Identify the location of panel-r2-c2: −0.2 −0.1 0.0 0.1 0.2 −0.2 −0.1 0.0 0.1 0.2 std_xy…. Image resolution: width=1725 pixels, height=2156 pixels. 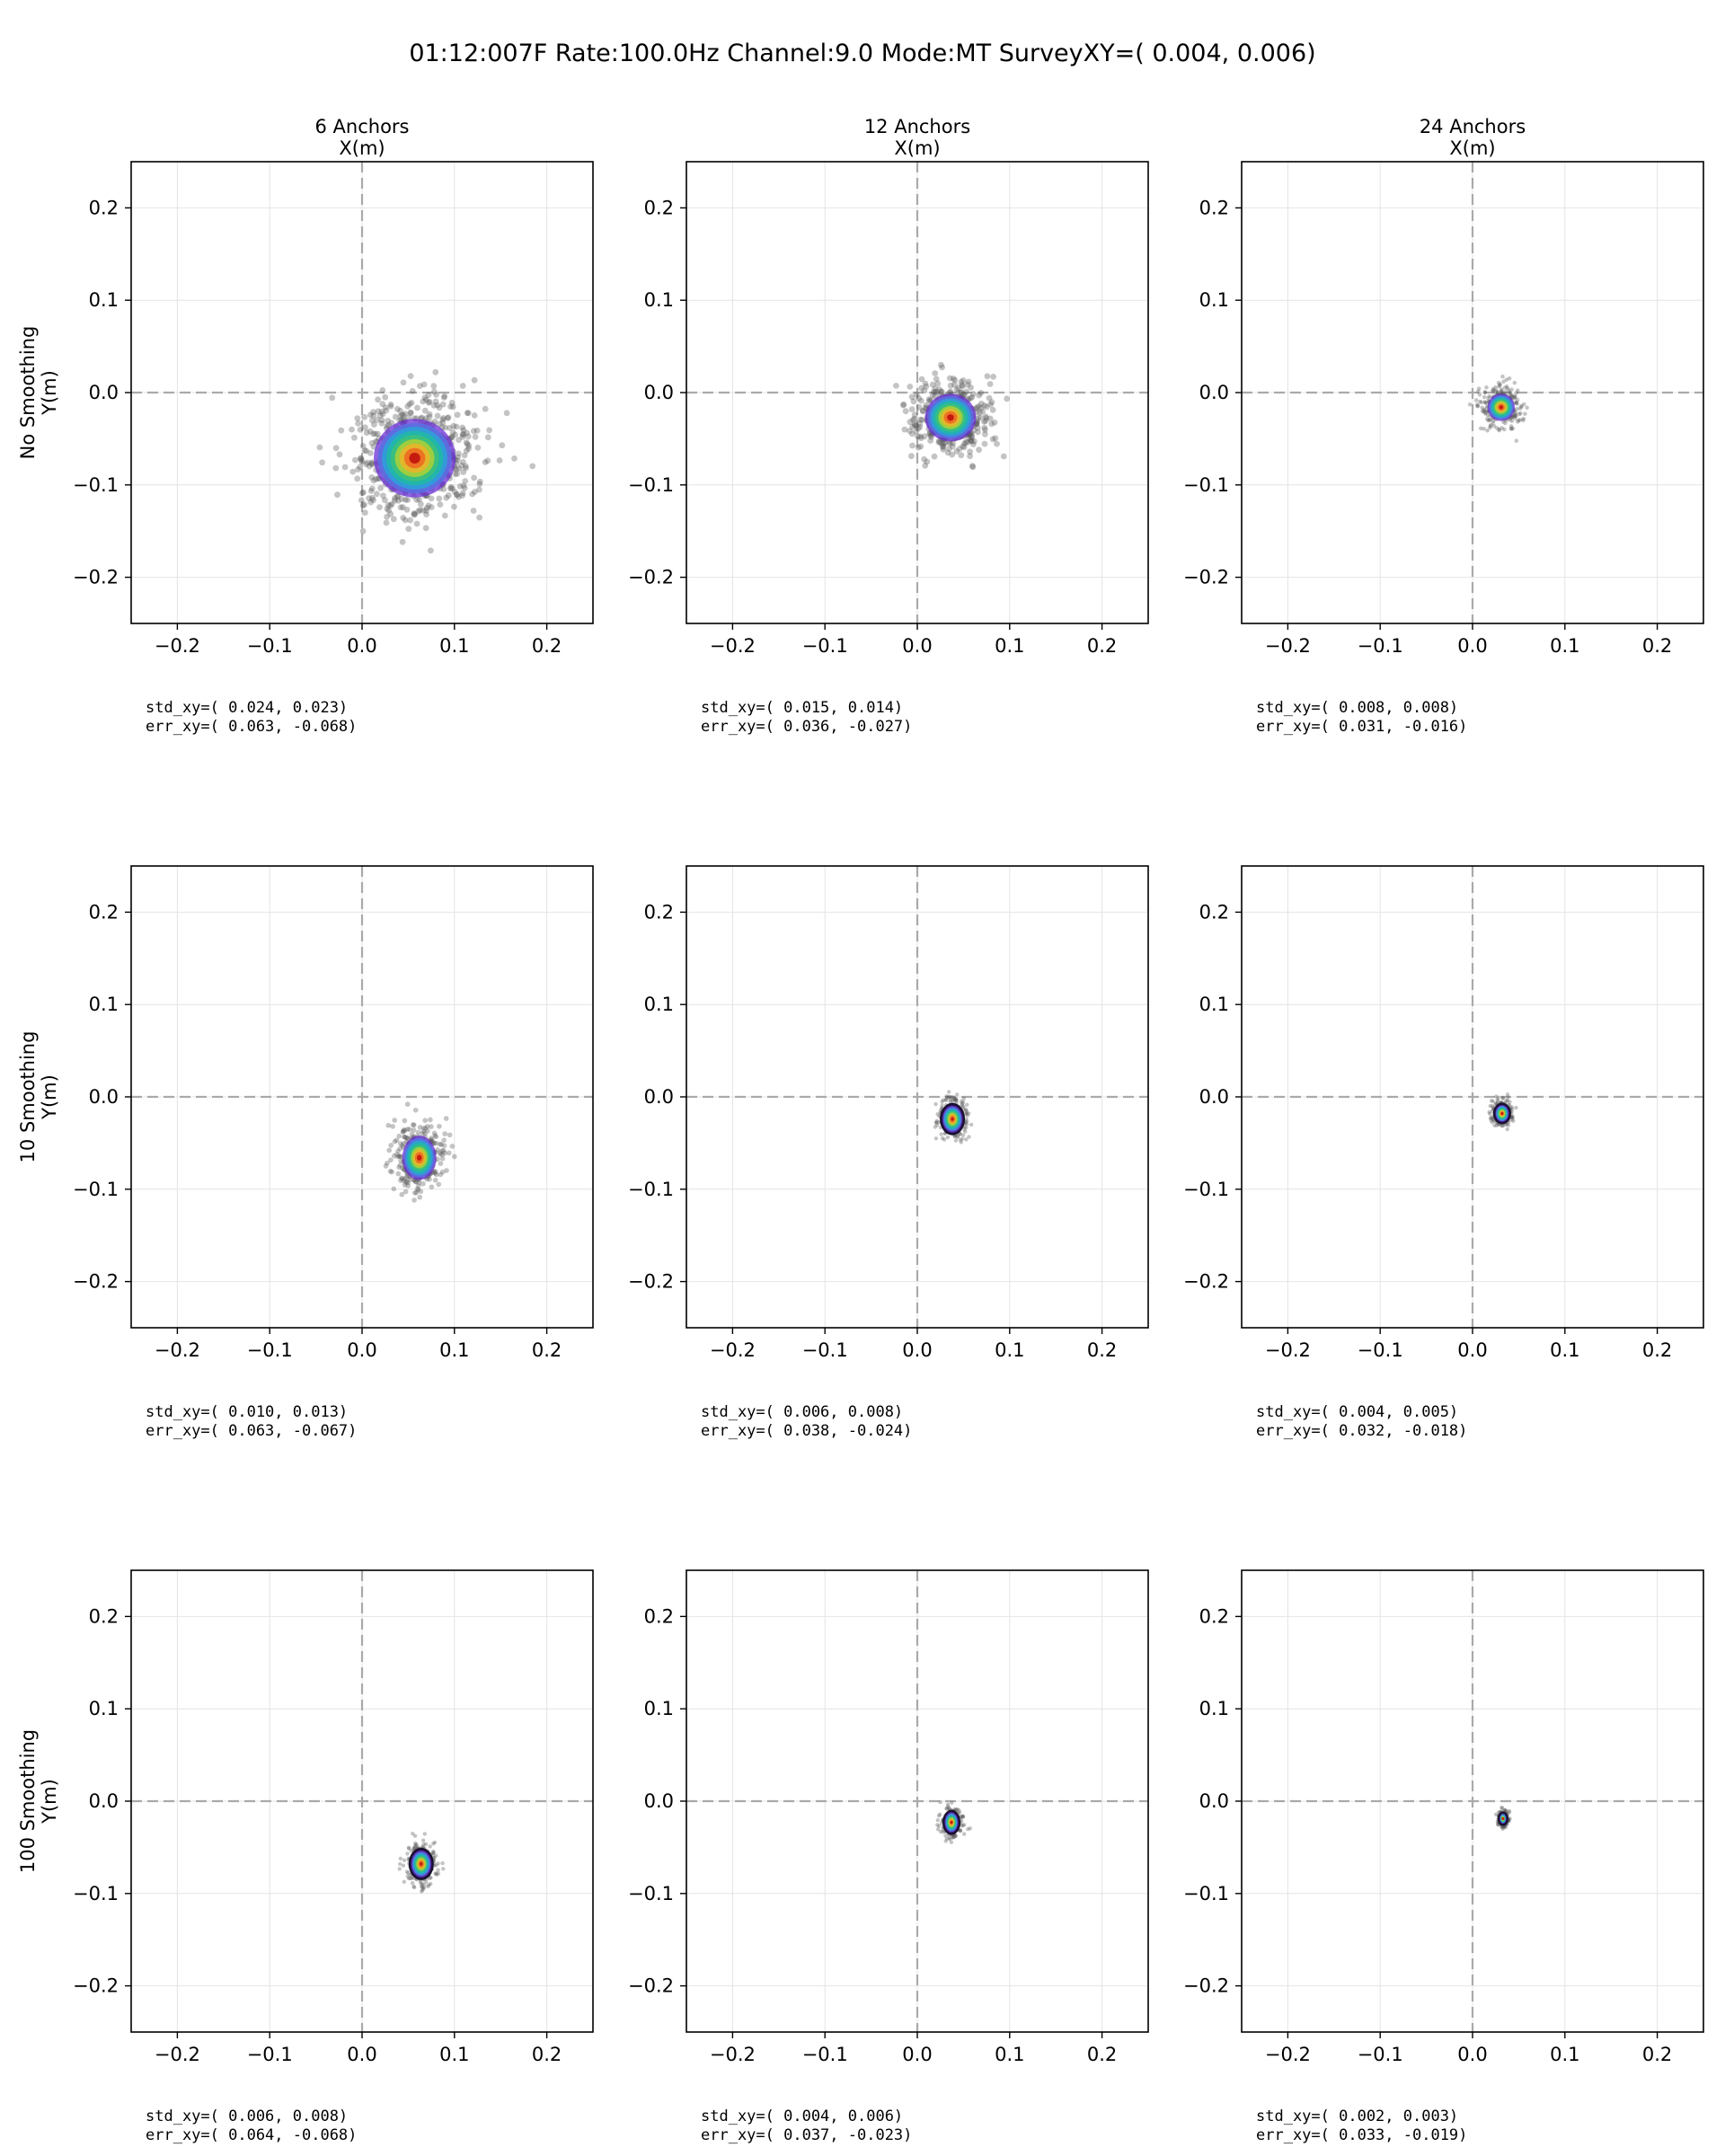
(1443, 1857).